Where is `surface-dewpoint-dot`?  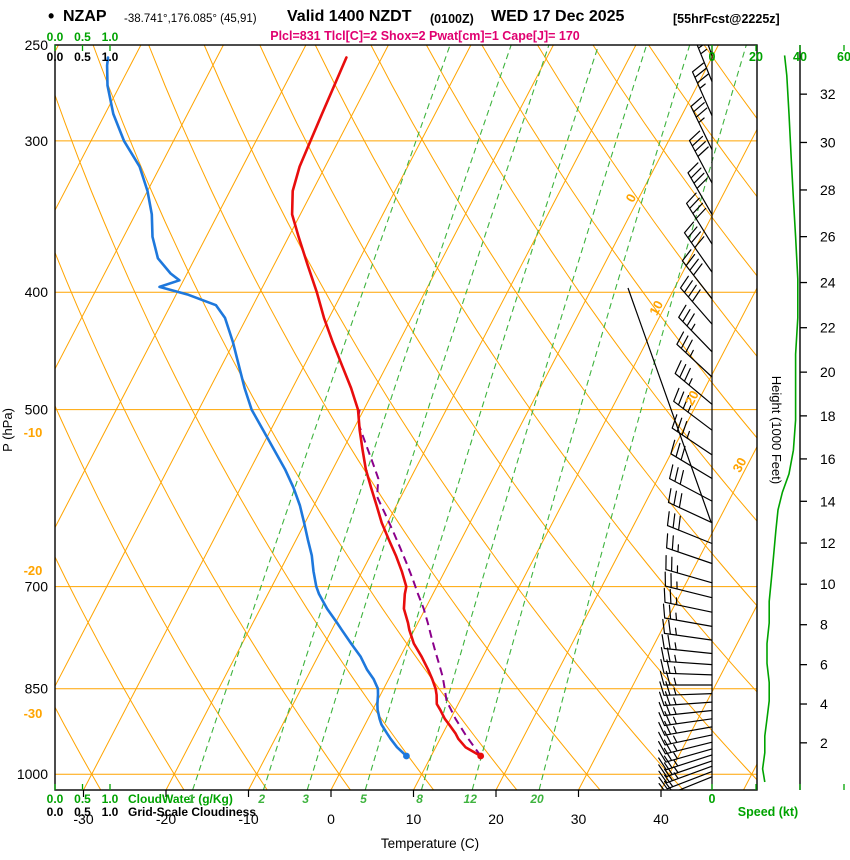 surface-dewpoint-dot is located at coordinates (406, 756).